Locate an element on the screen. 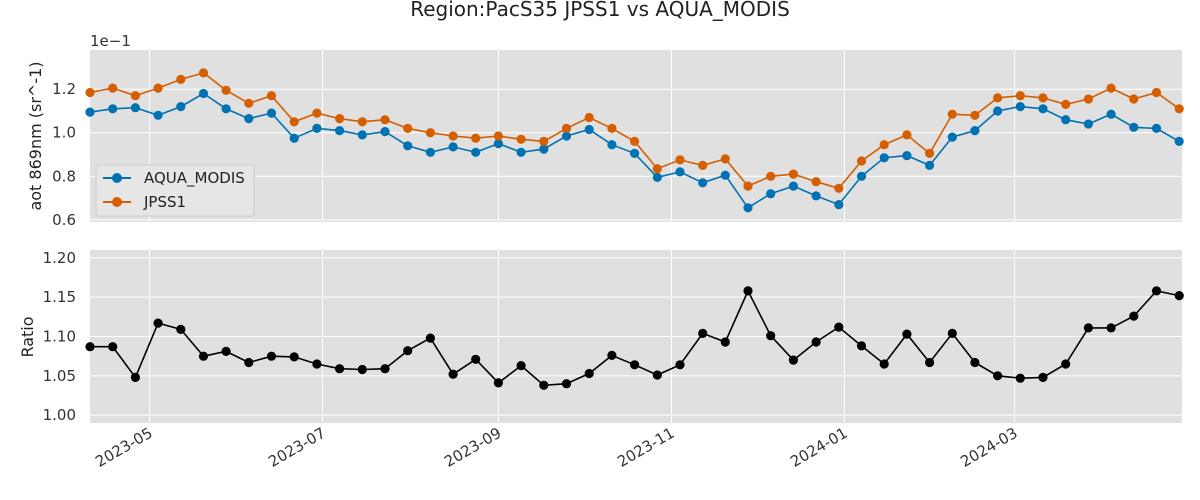 This screenshot has height=500, width=1200. legend-aqua-modis-marker is located at coordinates (117, 178).